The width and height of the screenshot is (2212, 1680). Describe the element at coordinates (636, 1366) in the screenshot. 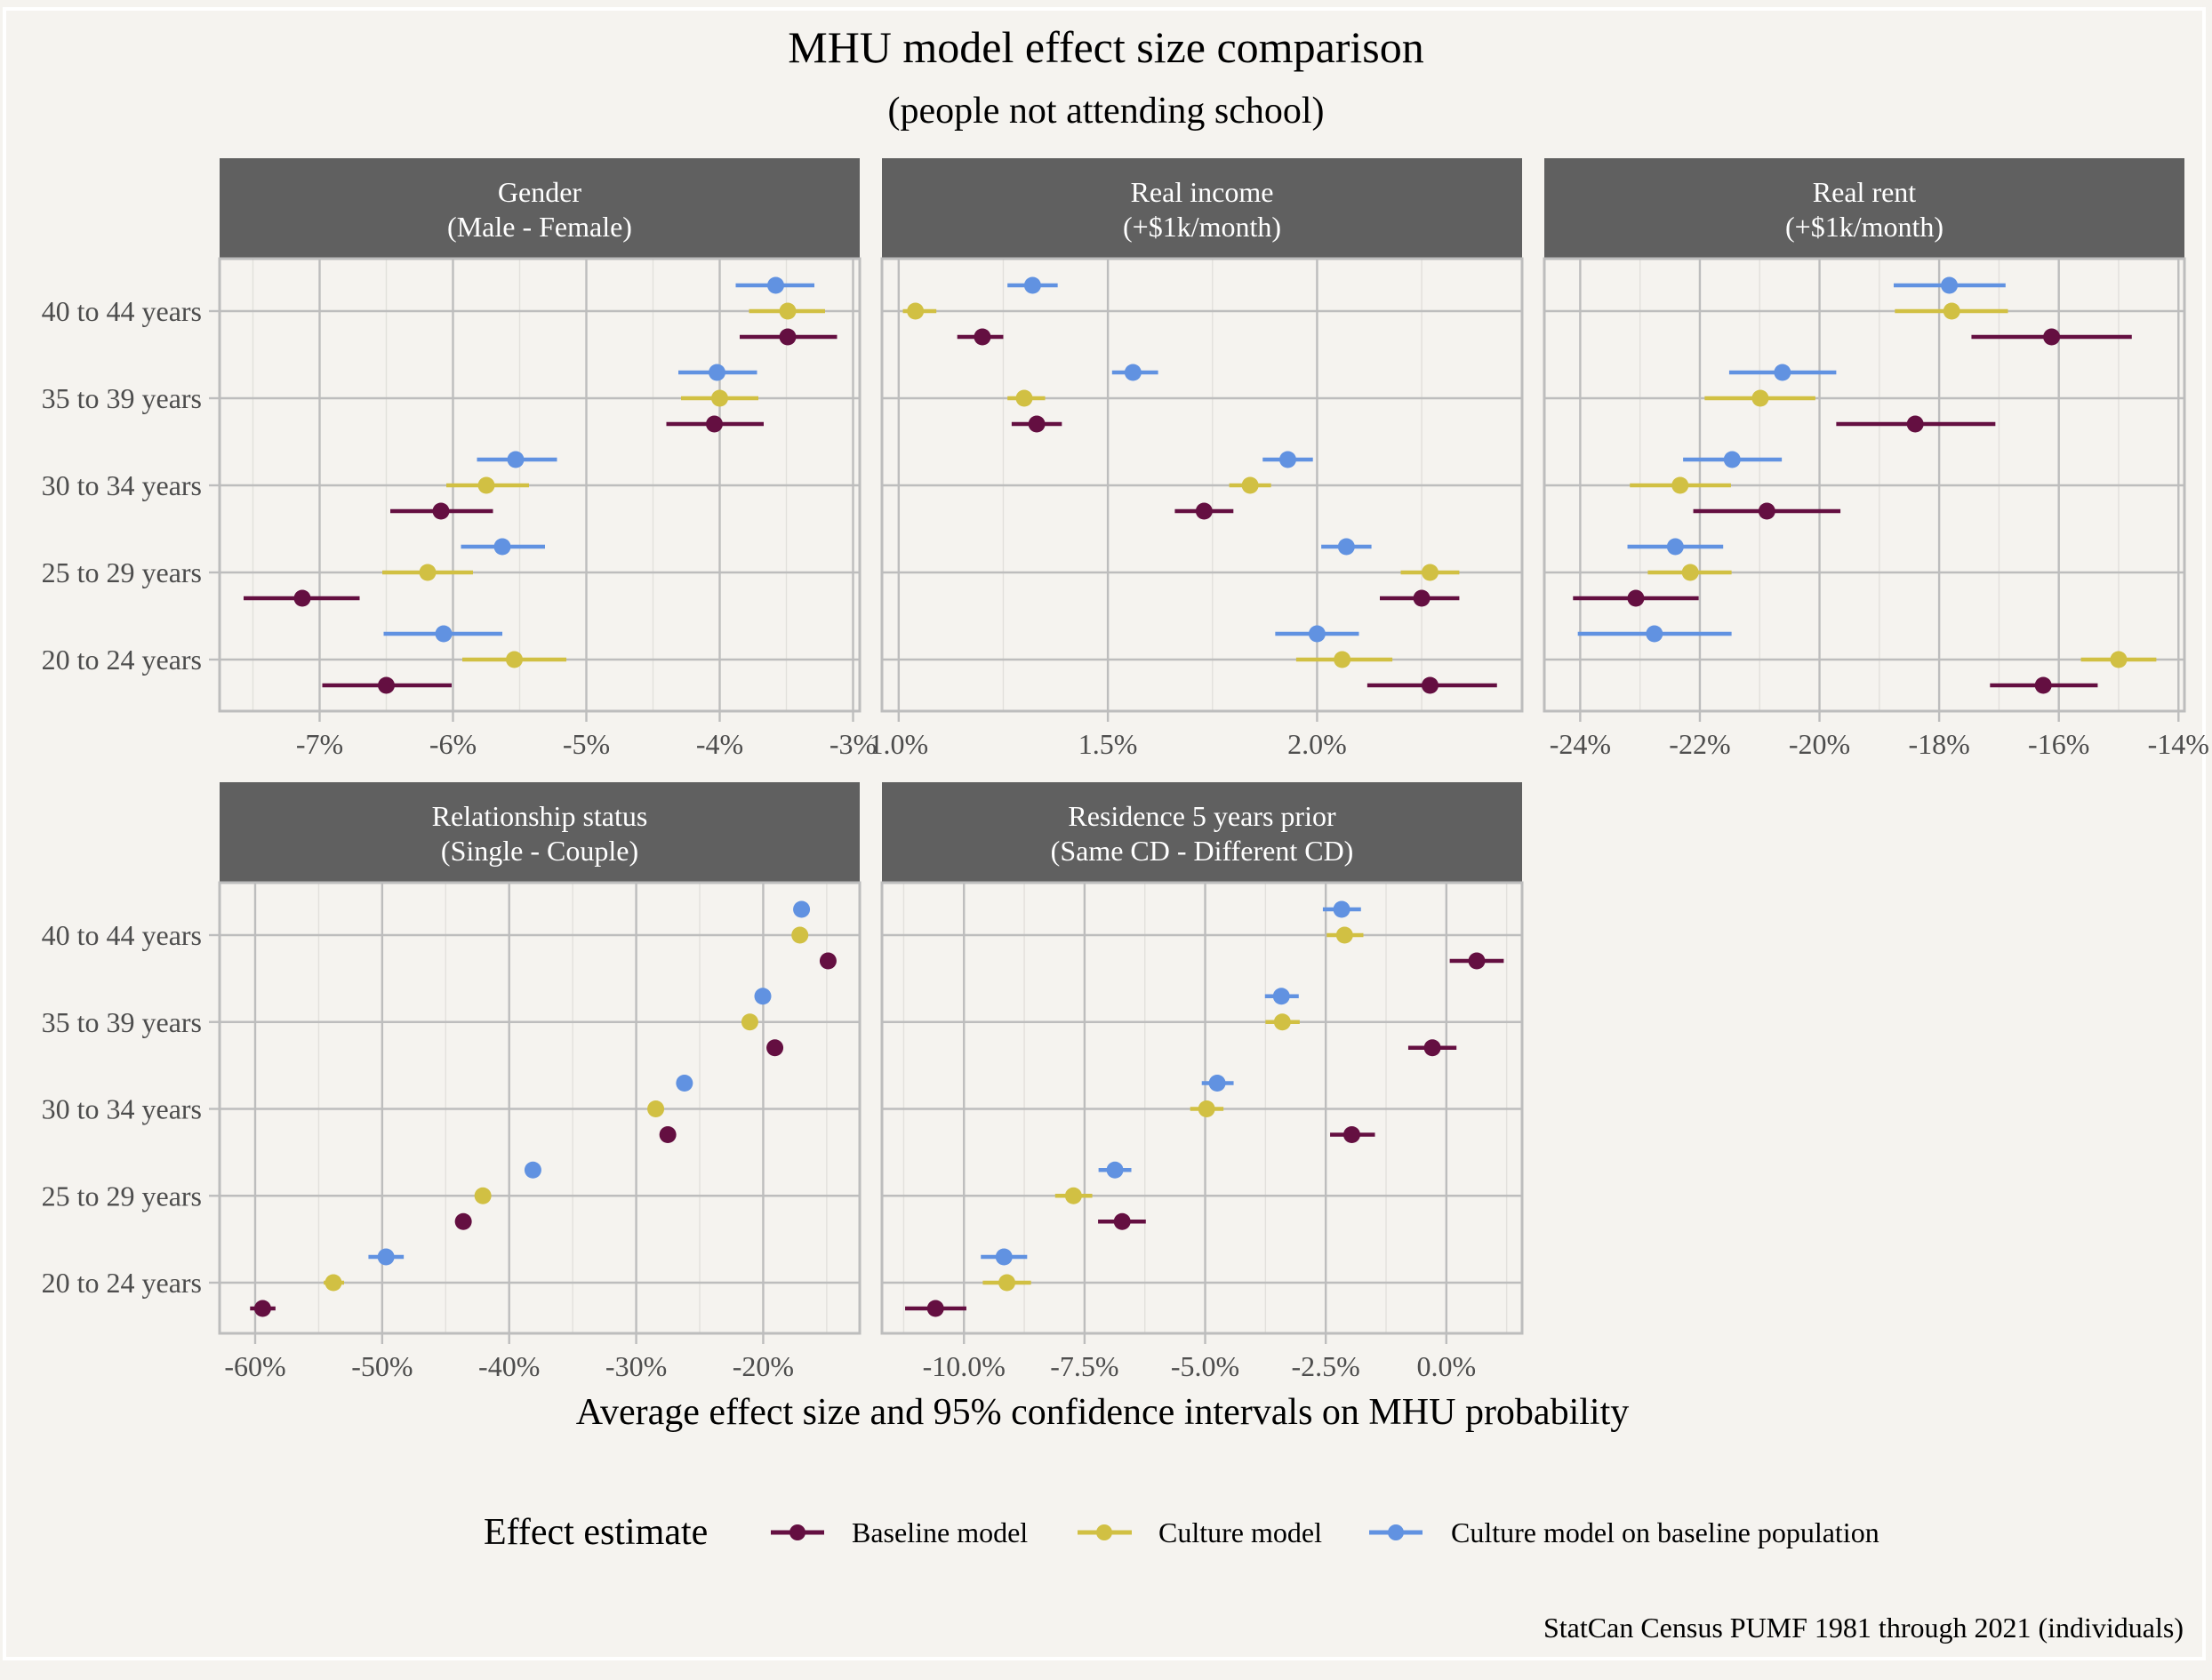

I see `x-tick-label: -30%` at that location.